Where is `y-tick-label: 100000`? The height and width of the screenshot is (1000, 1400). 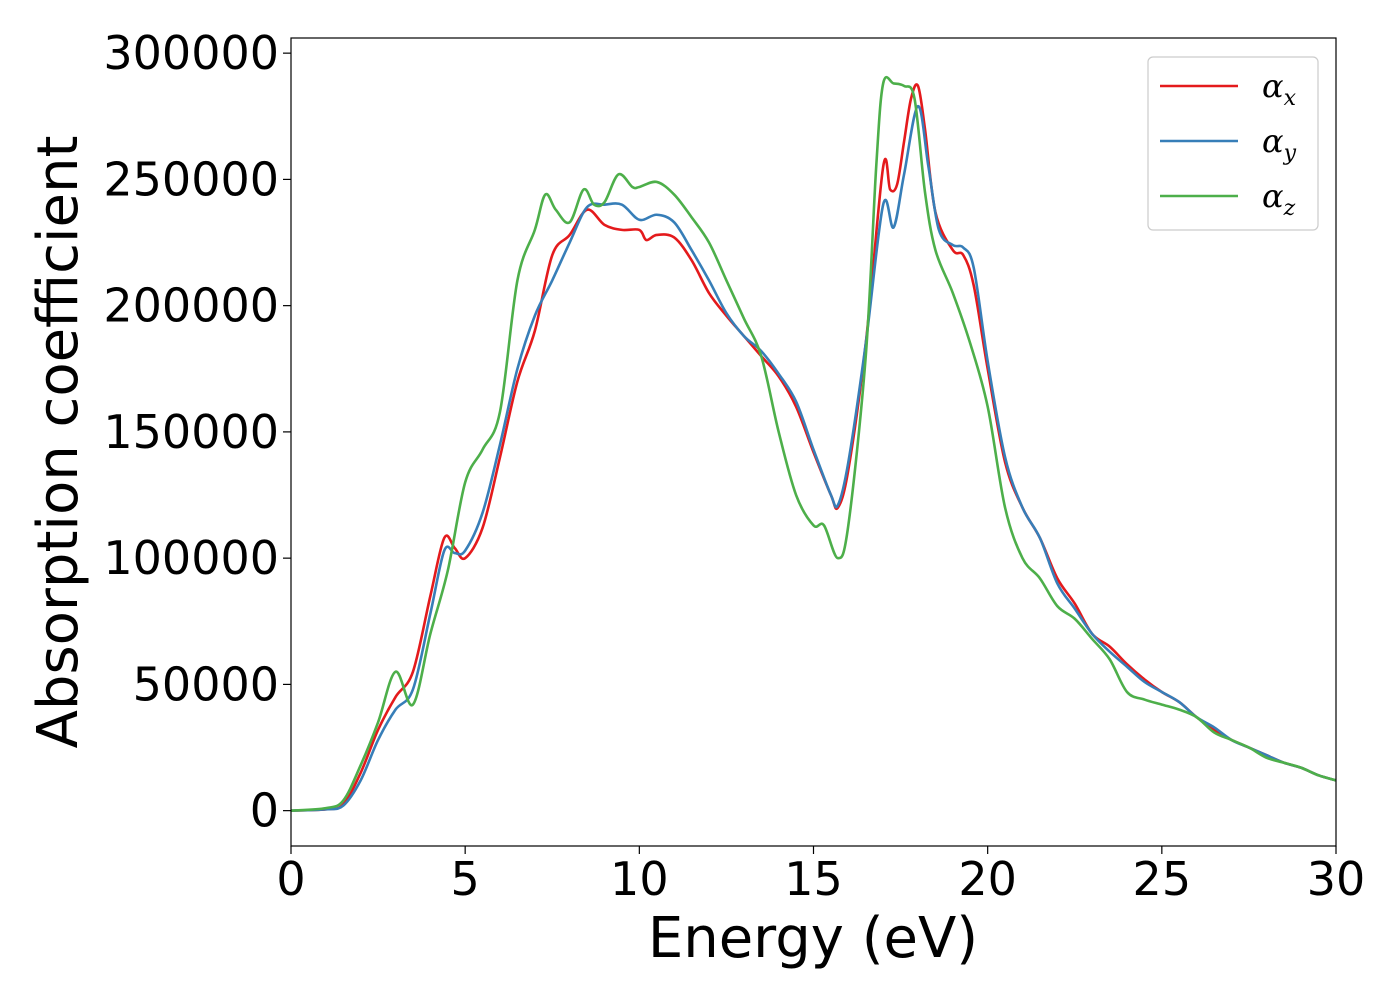 y-tick-label: 100000 is located at coordinates (191, 558).